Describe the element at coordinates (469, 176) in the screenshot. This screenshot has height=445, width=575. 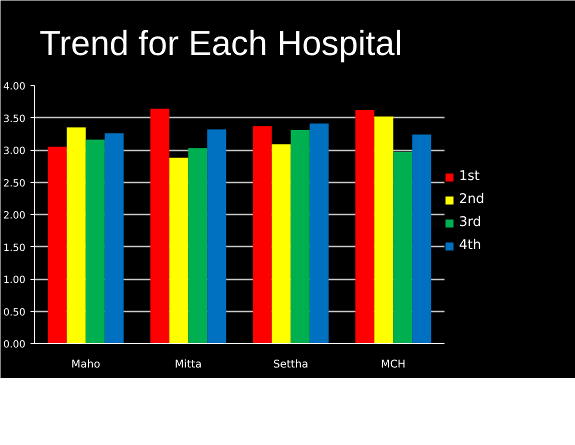
I see `legend-label: 1st` at that location.